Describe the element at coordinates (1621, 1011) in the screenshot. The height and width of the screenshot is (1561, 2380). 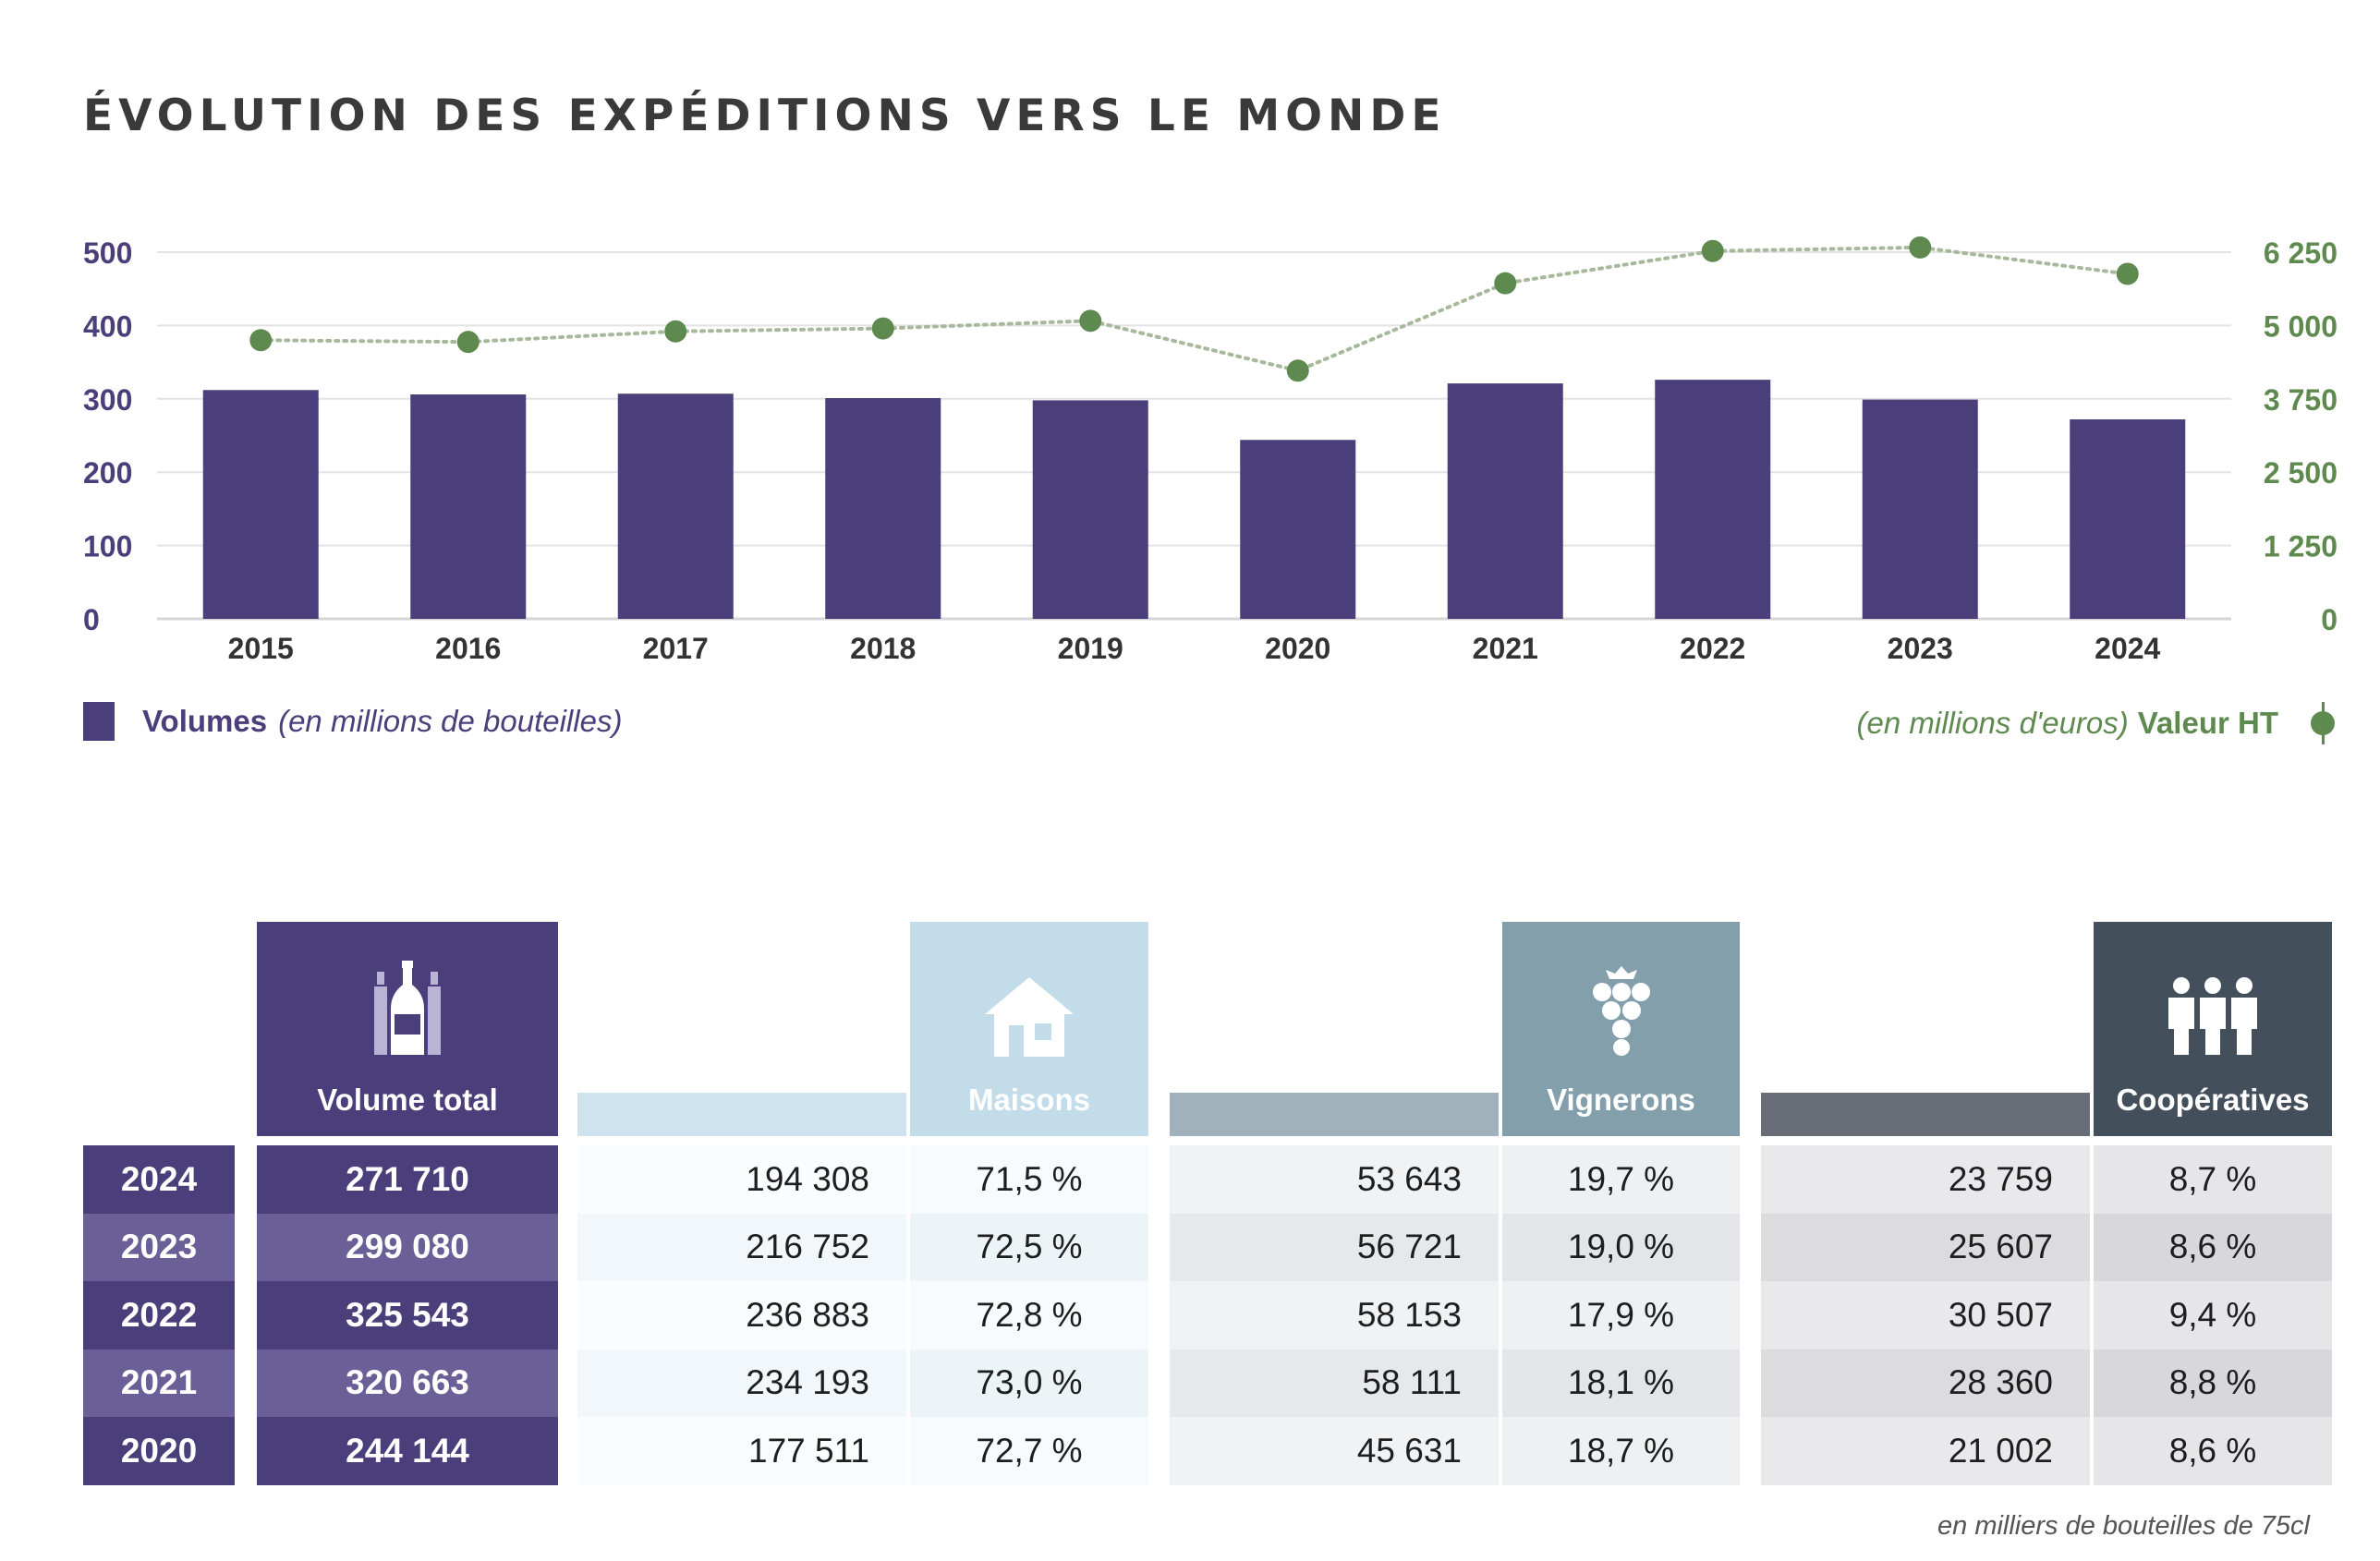
I see `grapes-icon` at that location.